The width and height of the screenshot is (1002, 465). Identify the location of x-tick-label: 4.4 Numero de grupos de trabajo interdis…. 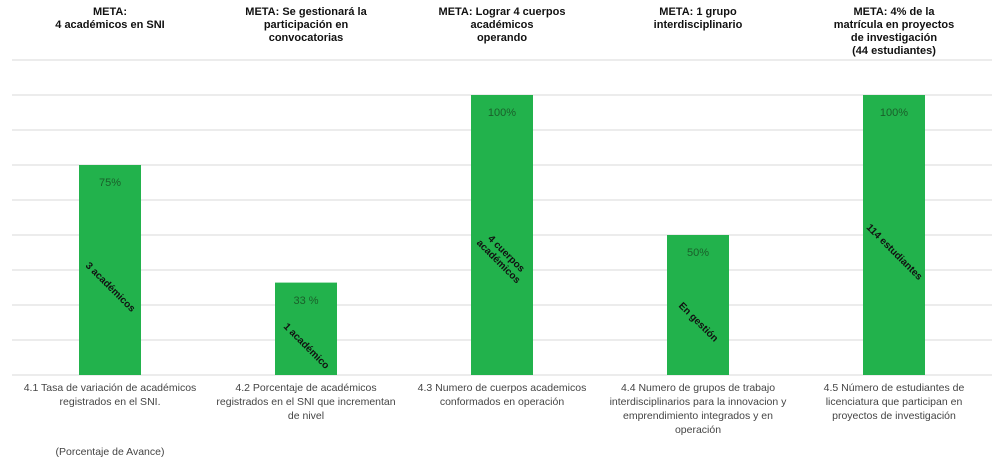
(698, 409).